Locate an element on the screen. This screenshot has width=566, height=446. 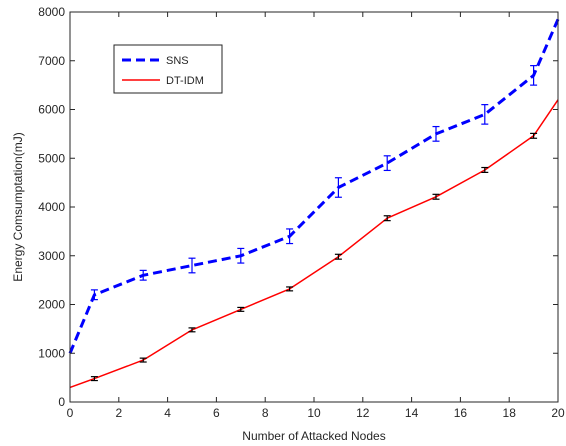
x-tick-label: 14 is located at coordinates (412, 413).